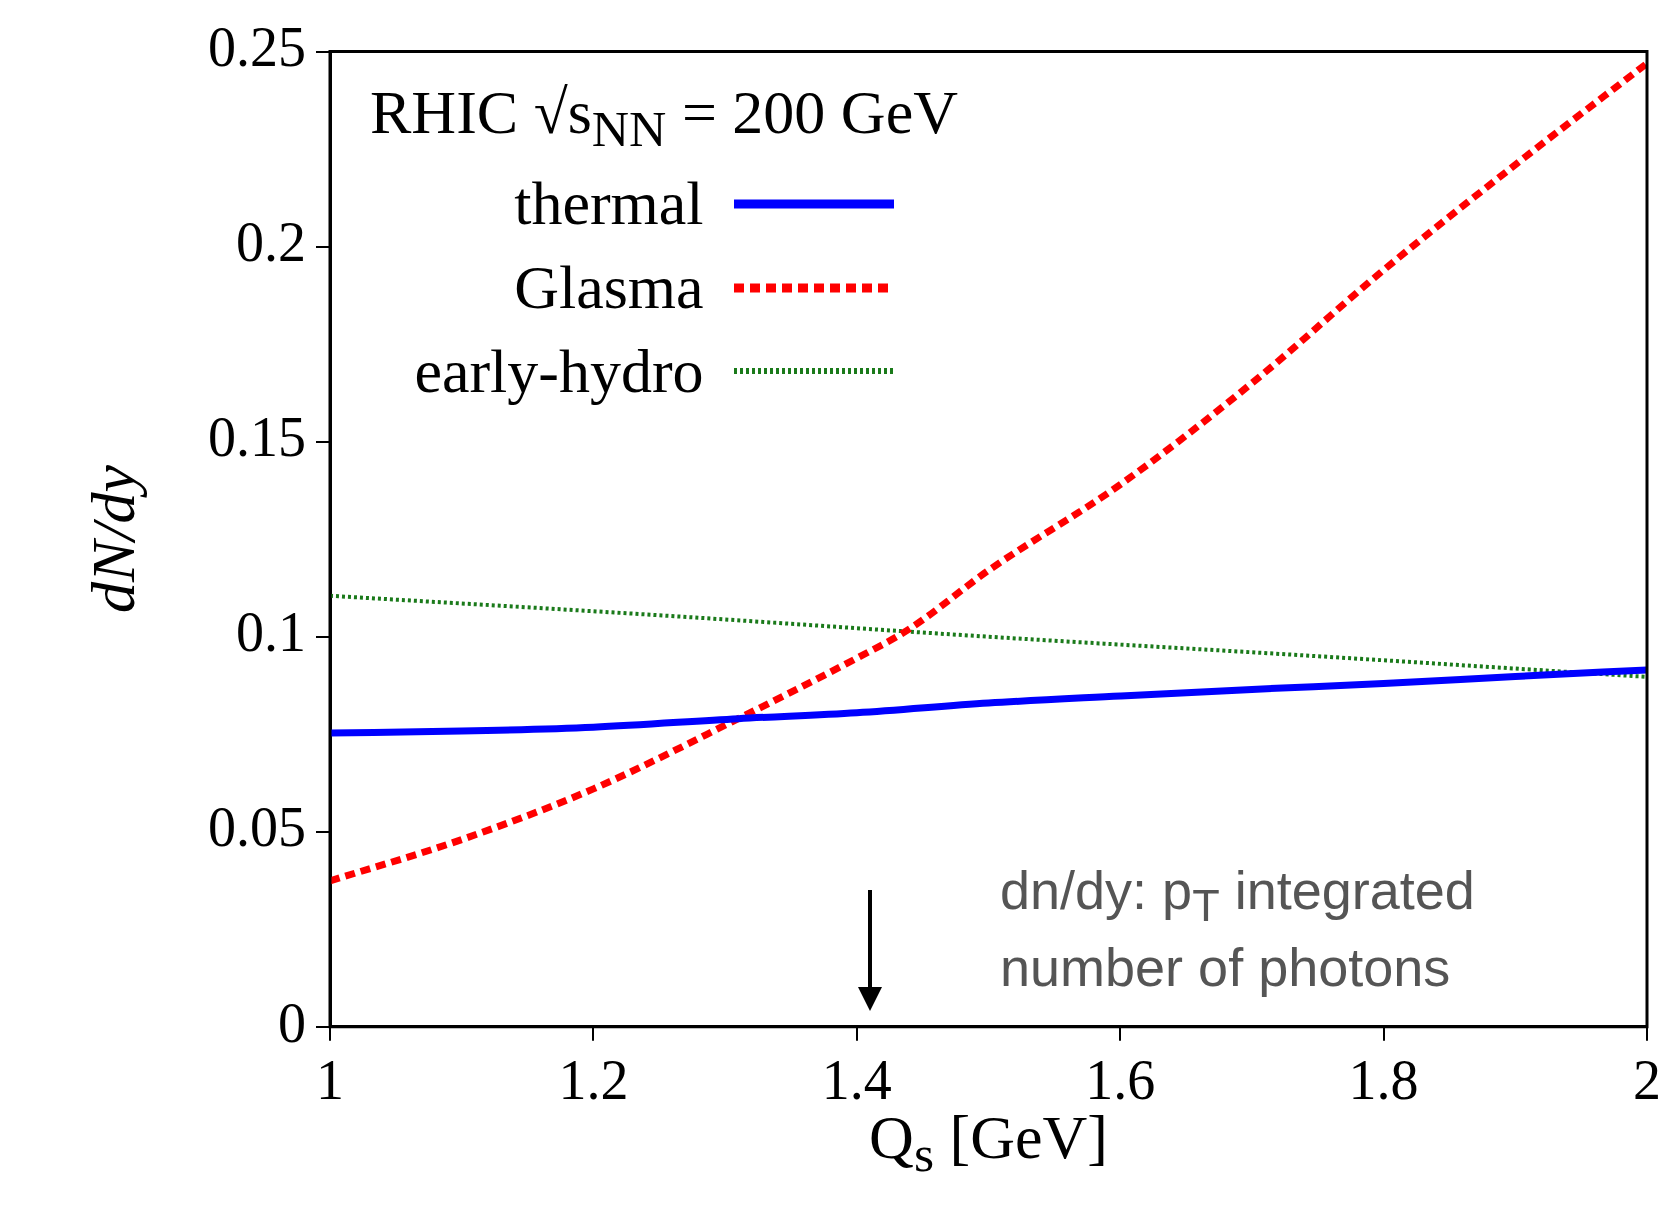 The width and height of the screenshot is (1671, 1215). I want to click on x-tick-label: 1.2, so click(593, 1080).